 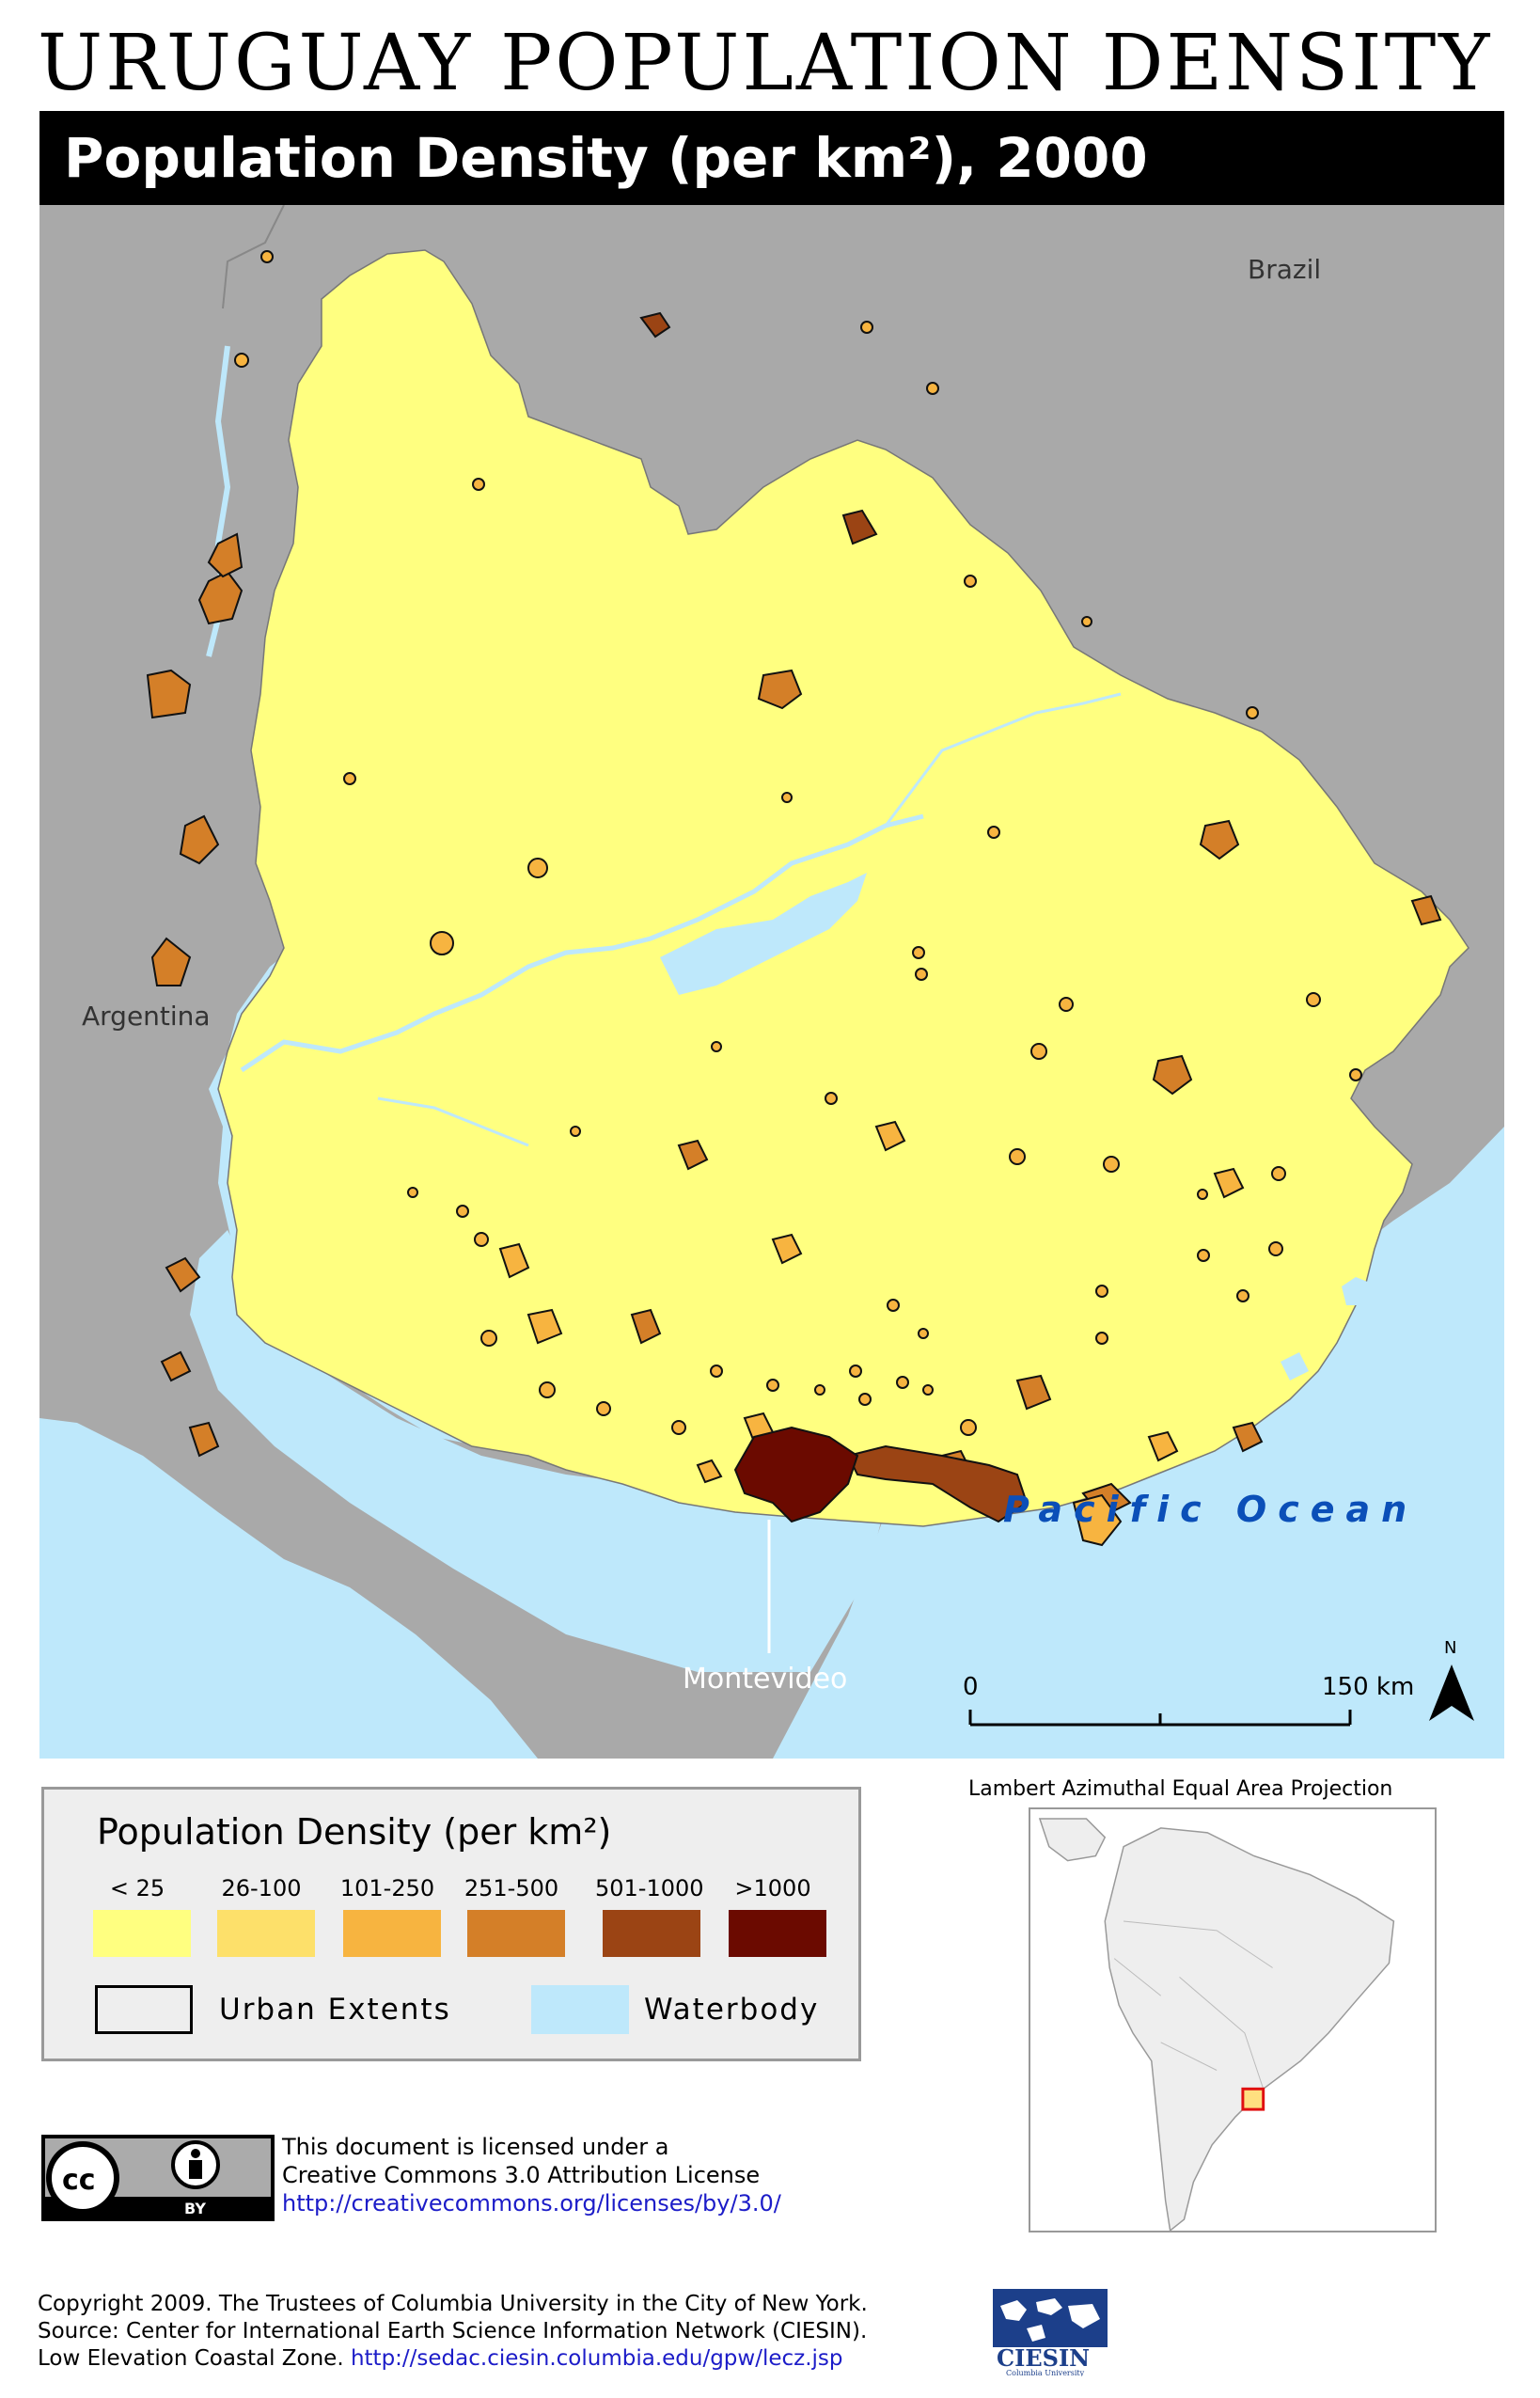 I want to click on urban-extents-label: Urban Extents, so click(x=335, y=2010).